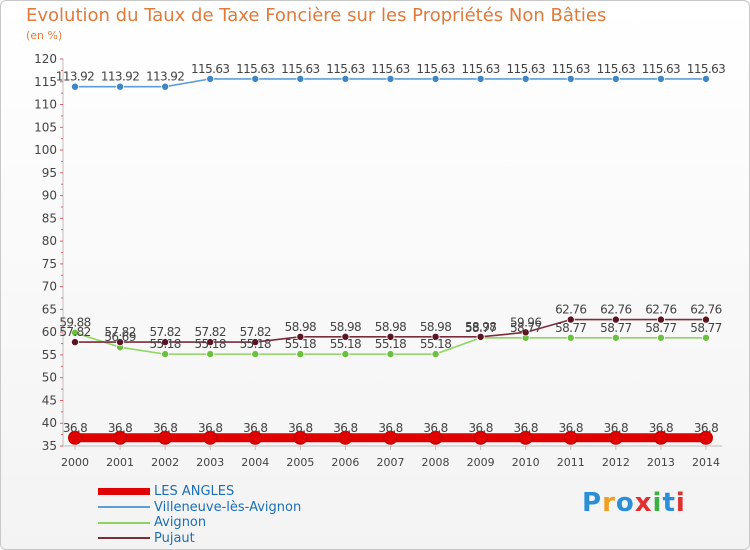 The width and height of the screenshot is (750, 550). I want to click on logo-letter: r, so click(609, 503).